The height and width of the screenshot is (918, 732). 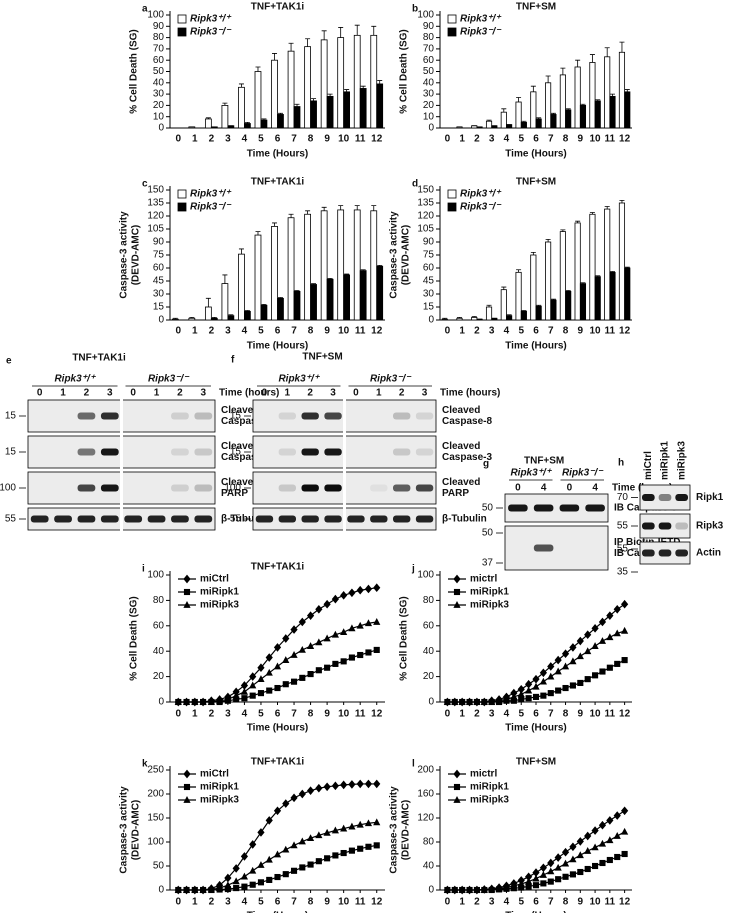 What do you see at coordinates (477, 139) in the screenshot?
I see `x-tick-label: 2` at bounding box center [477, 139].